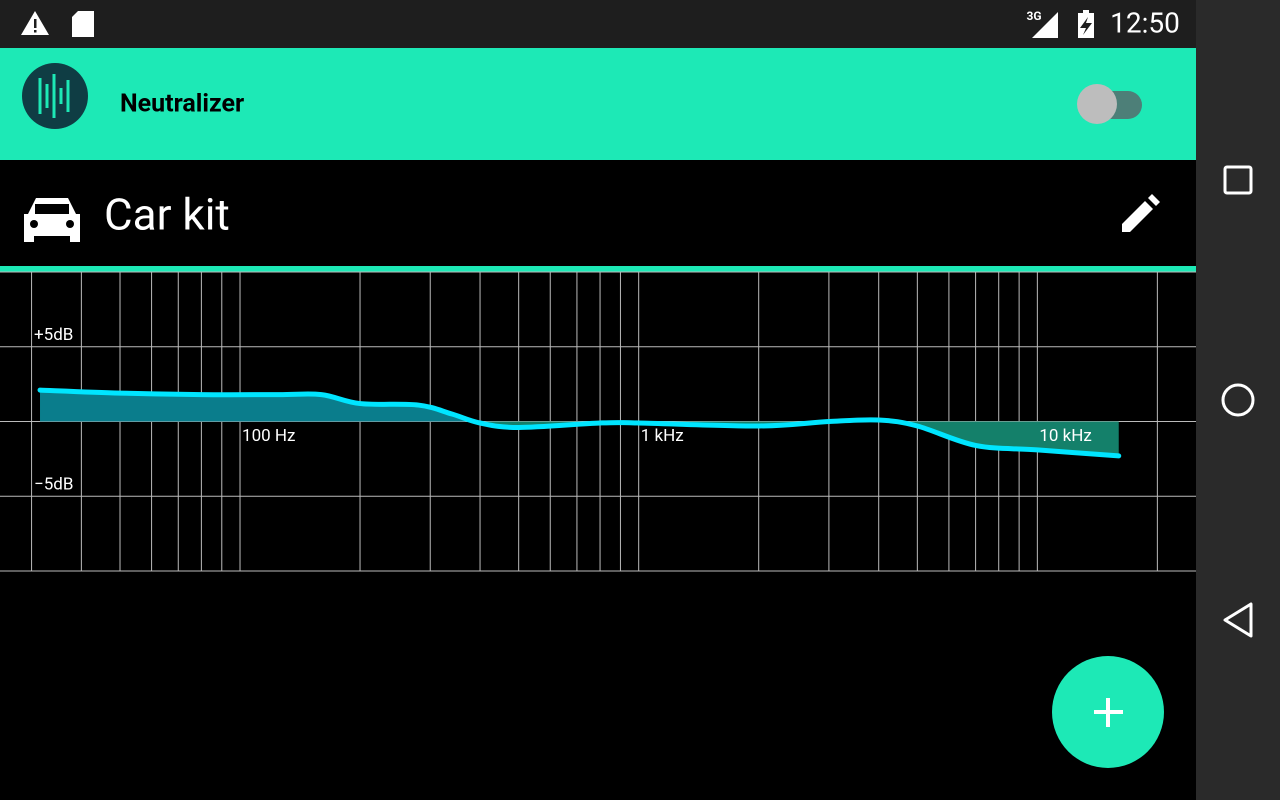 The image size is (1280, 800). What do you see at coordinates (1086, 11) in the screenshot?
I see `battery-cap` at bounding box center [1086, 11].